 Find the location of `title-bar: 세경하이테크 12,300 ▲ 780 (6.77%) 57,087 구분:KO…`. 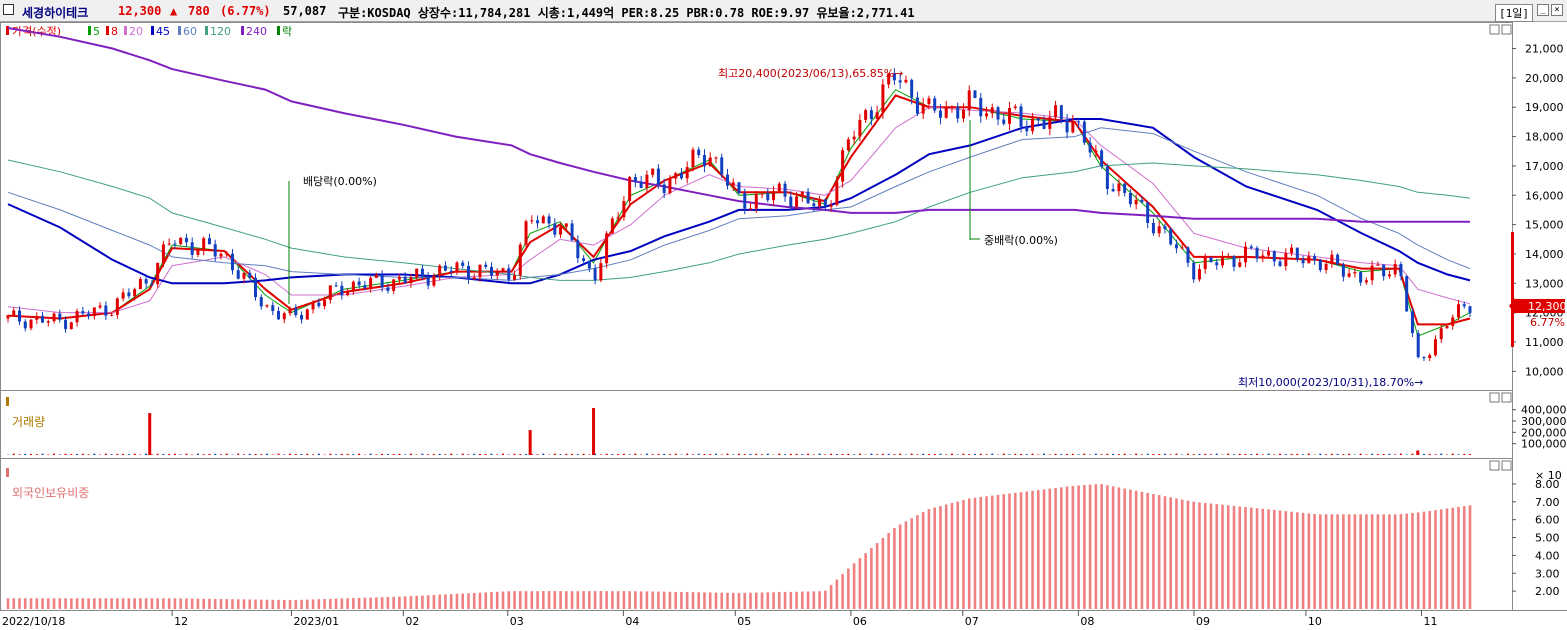

title-bar: 세경하이테크 12,300 ▲ 780 (6.77%) 57,087 구분:KO… is located at coordinates (783, 11).